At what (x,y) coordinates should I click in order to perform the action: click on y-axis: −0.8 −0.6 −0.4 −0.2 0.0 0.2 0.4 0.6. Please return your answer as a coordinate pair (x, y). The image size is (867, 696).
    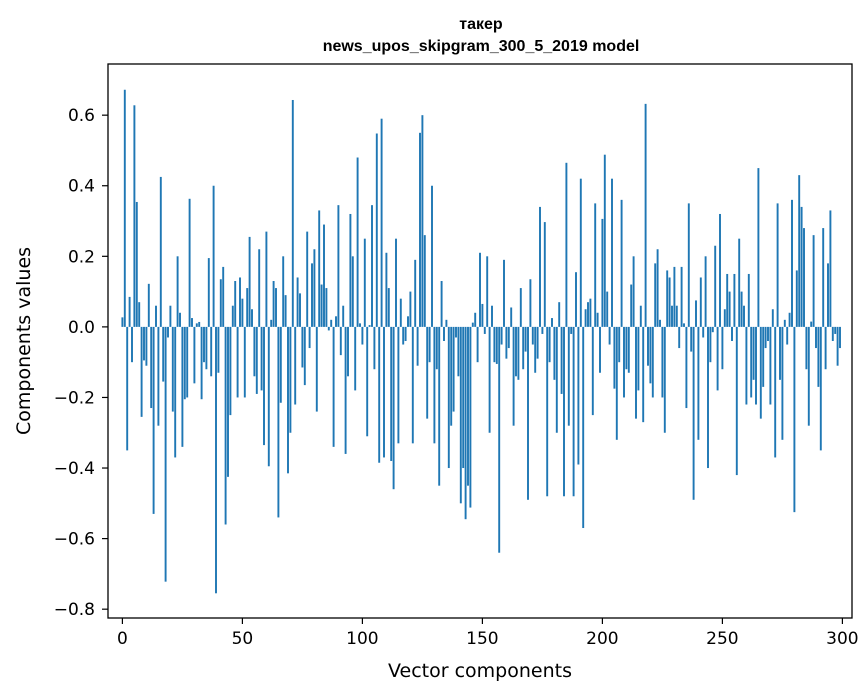
    Looking at the image, I should click on (81, 363).